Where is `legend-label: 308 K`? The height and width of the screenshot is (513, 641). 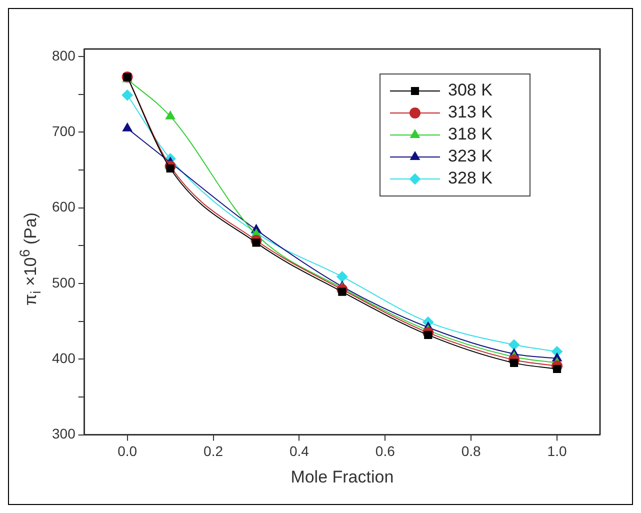
legend-label: 308 K is located at coordinates (471, 90).